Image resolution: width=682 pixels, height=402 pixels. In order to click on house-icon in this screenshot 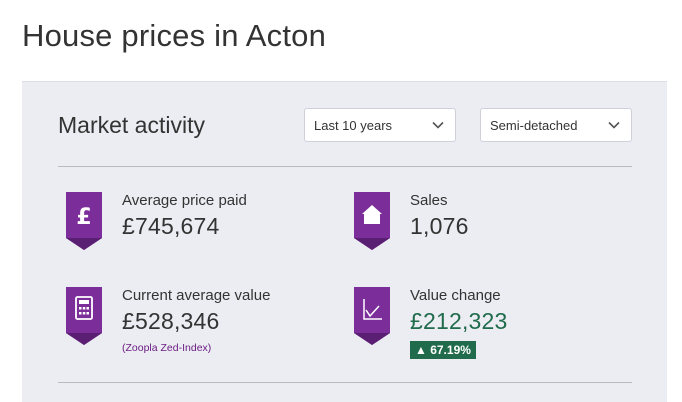, I will do `click(372, 221)`.